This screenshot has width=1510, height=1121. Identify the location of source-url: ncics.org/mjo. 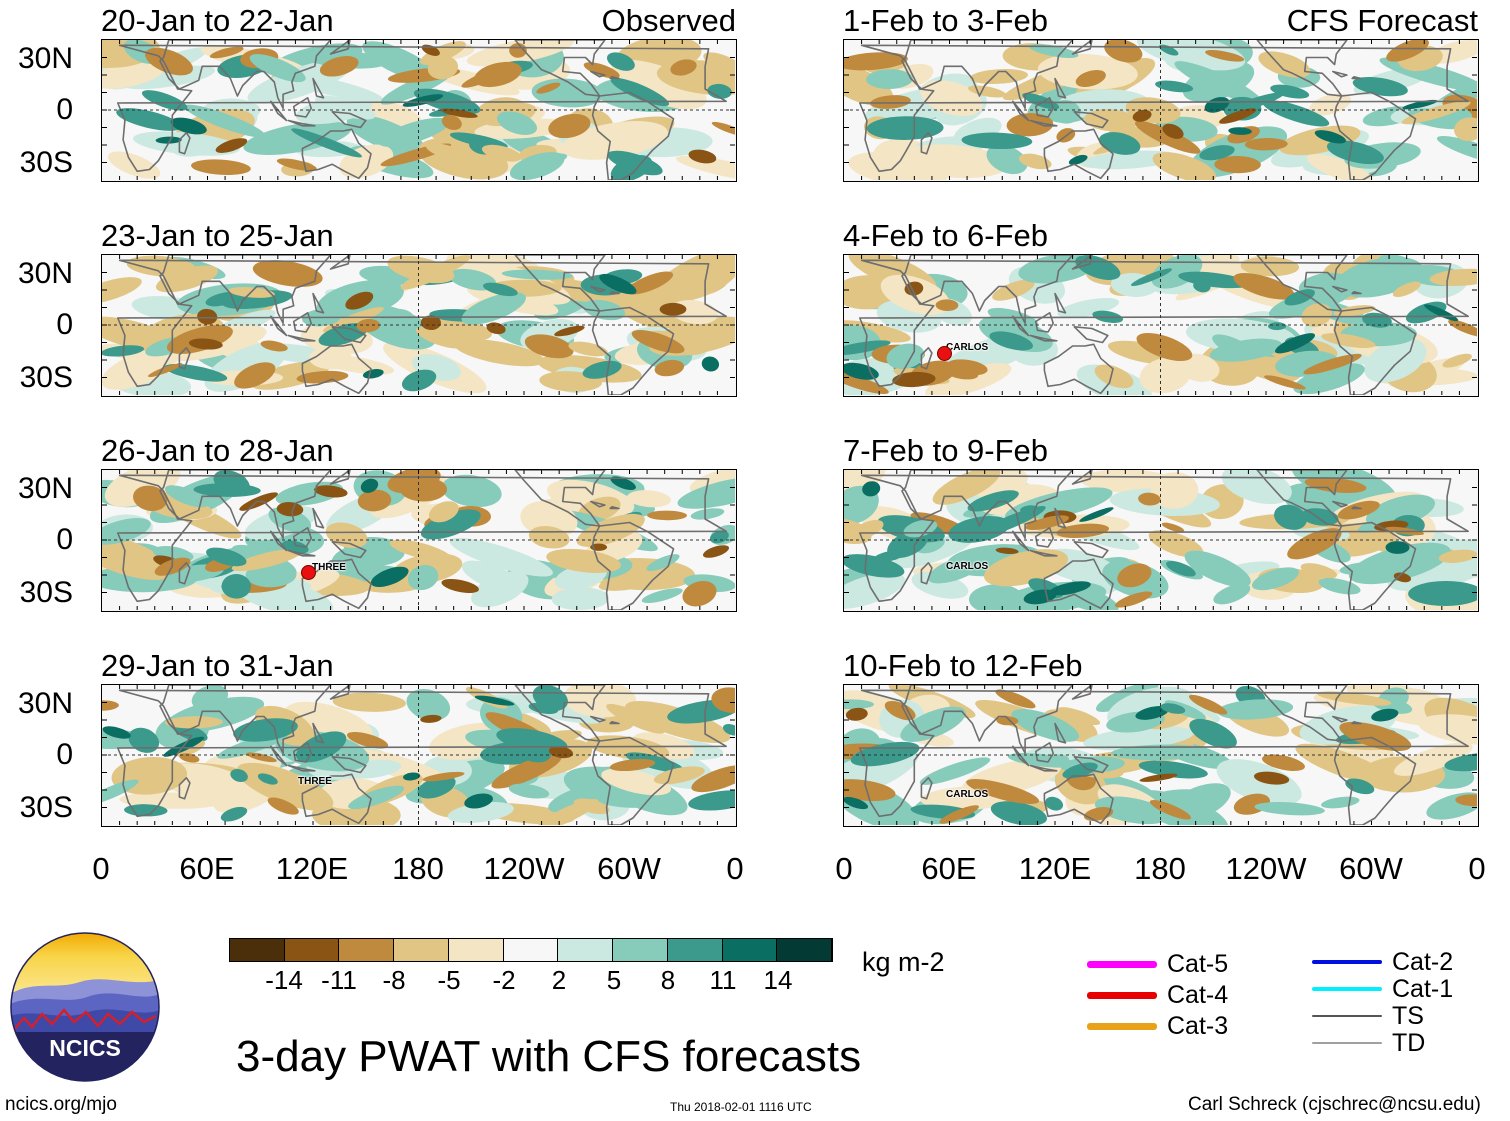
(61, 1104).